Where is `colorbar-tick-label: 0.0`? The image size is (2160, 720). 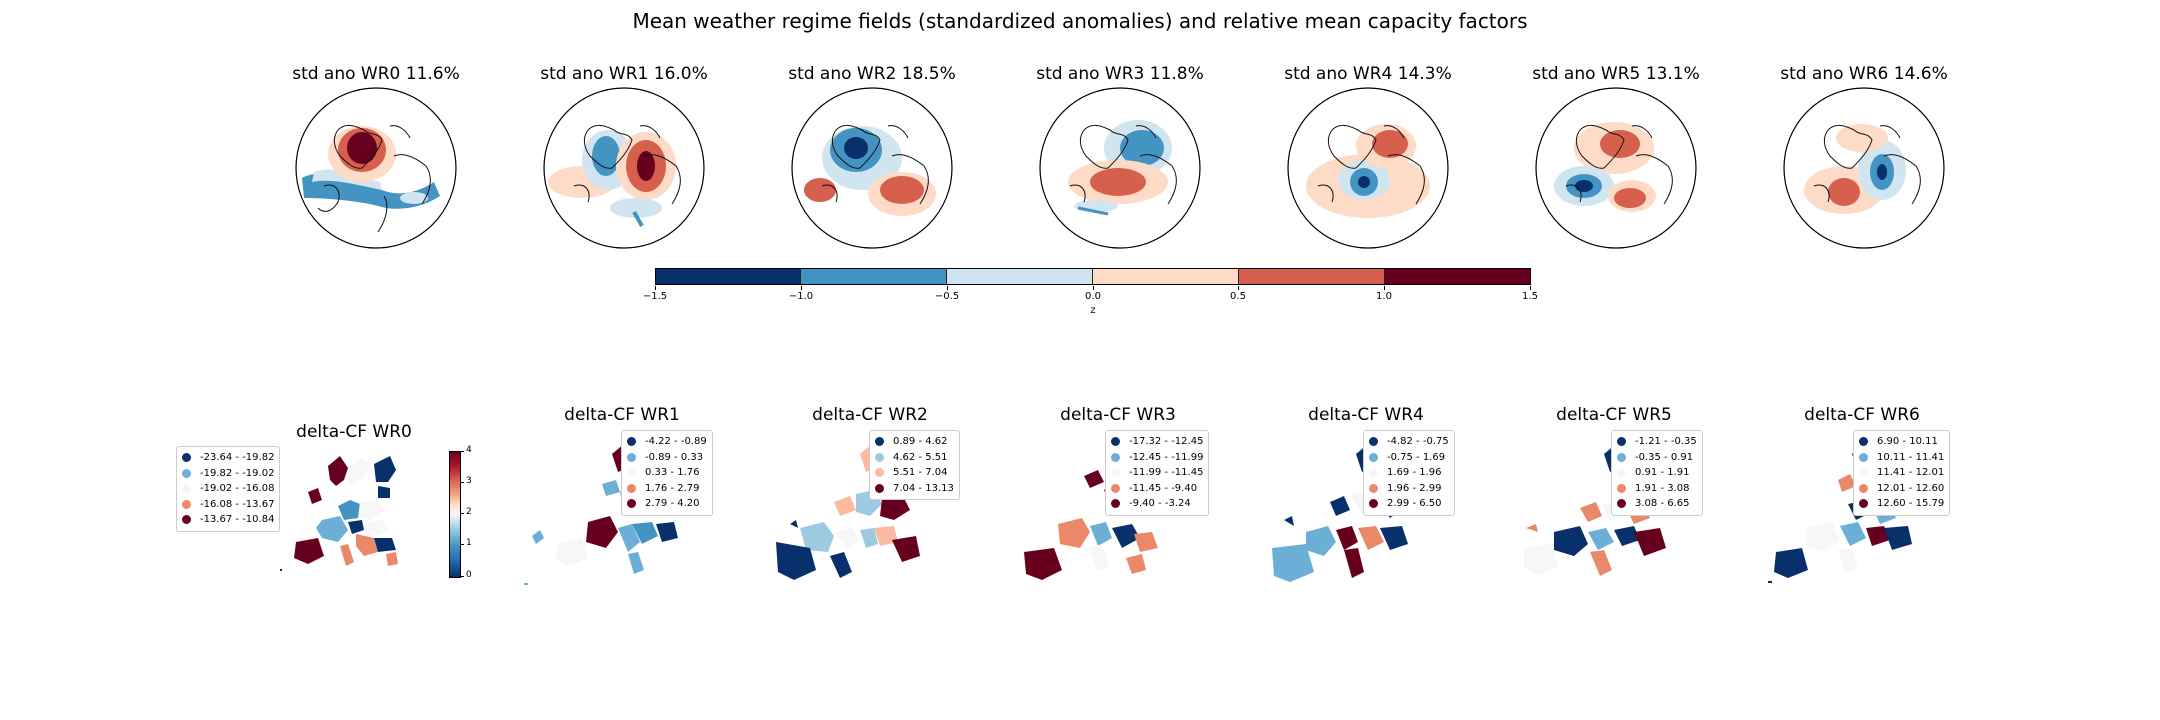
colorbar-tick-label: 0.0 is located at coordinates (1093, 296).